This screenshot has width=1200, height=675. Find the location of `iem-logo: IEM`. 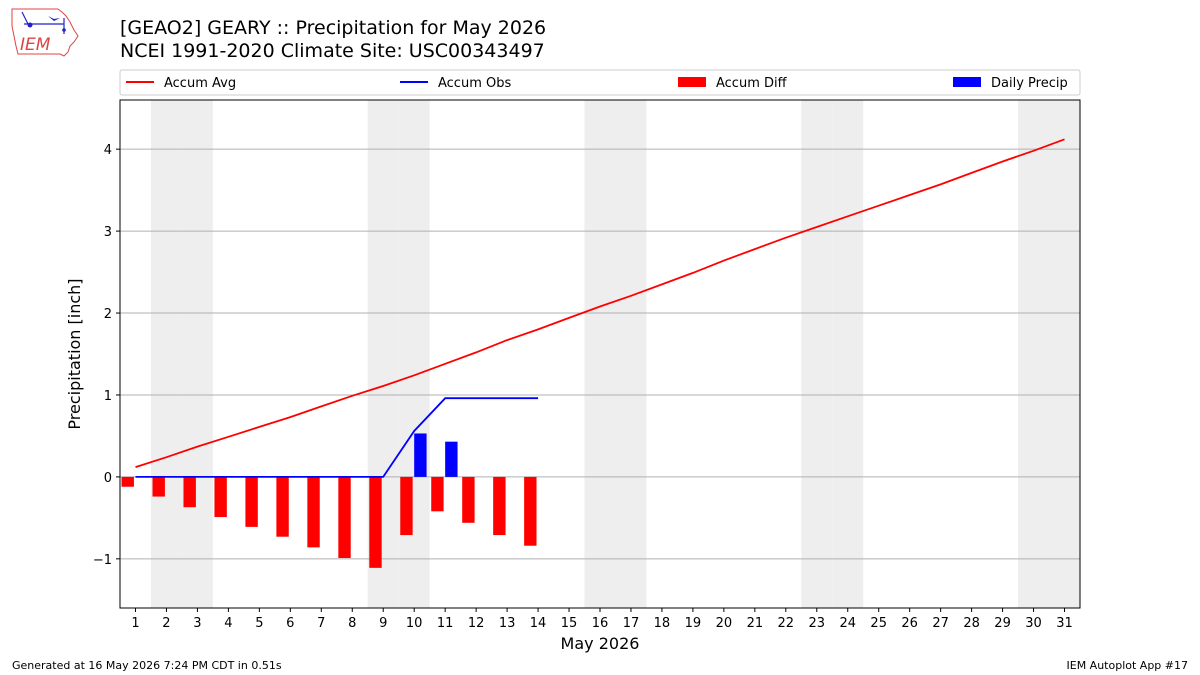

iem-logo: IEM is located at coordinates (45, 32).